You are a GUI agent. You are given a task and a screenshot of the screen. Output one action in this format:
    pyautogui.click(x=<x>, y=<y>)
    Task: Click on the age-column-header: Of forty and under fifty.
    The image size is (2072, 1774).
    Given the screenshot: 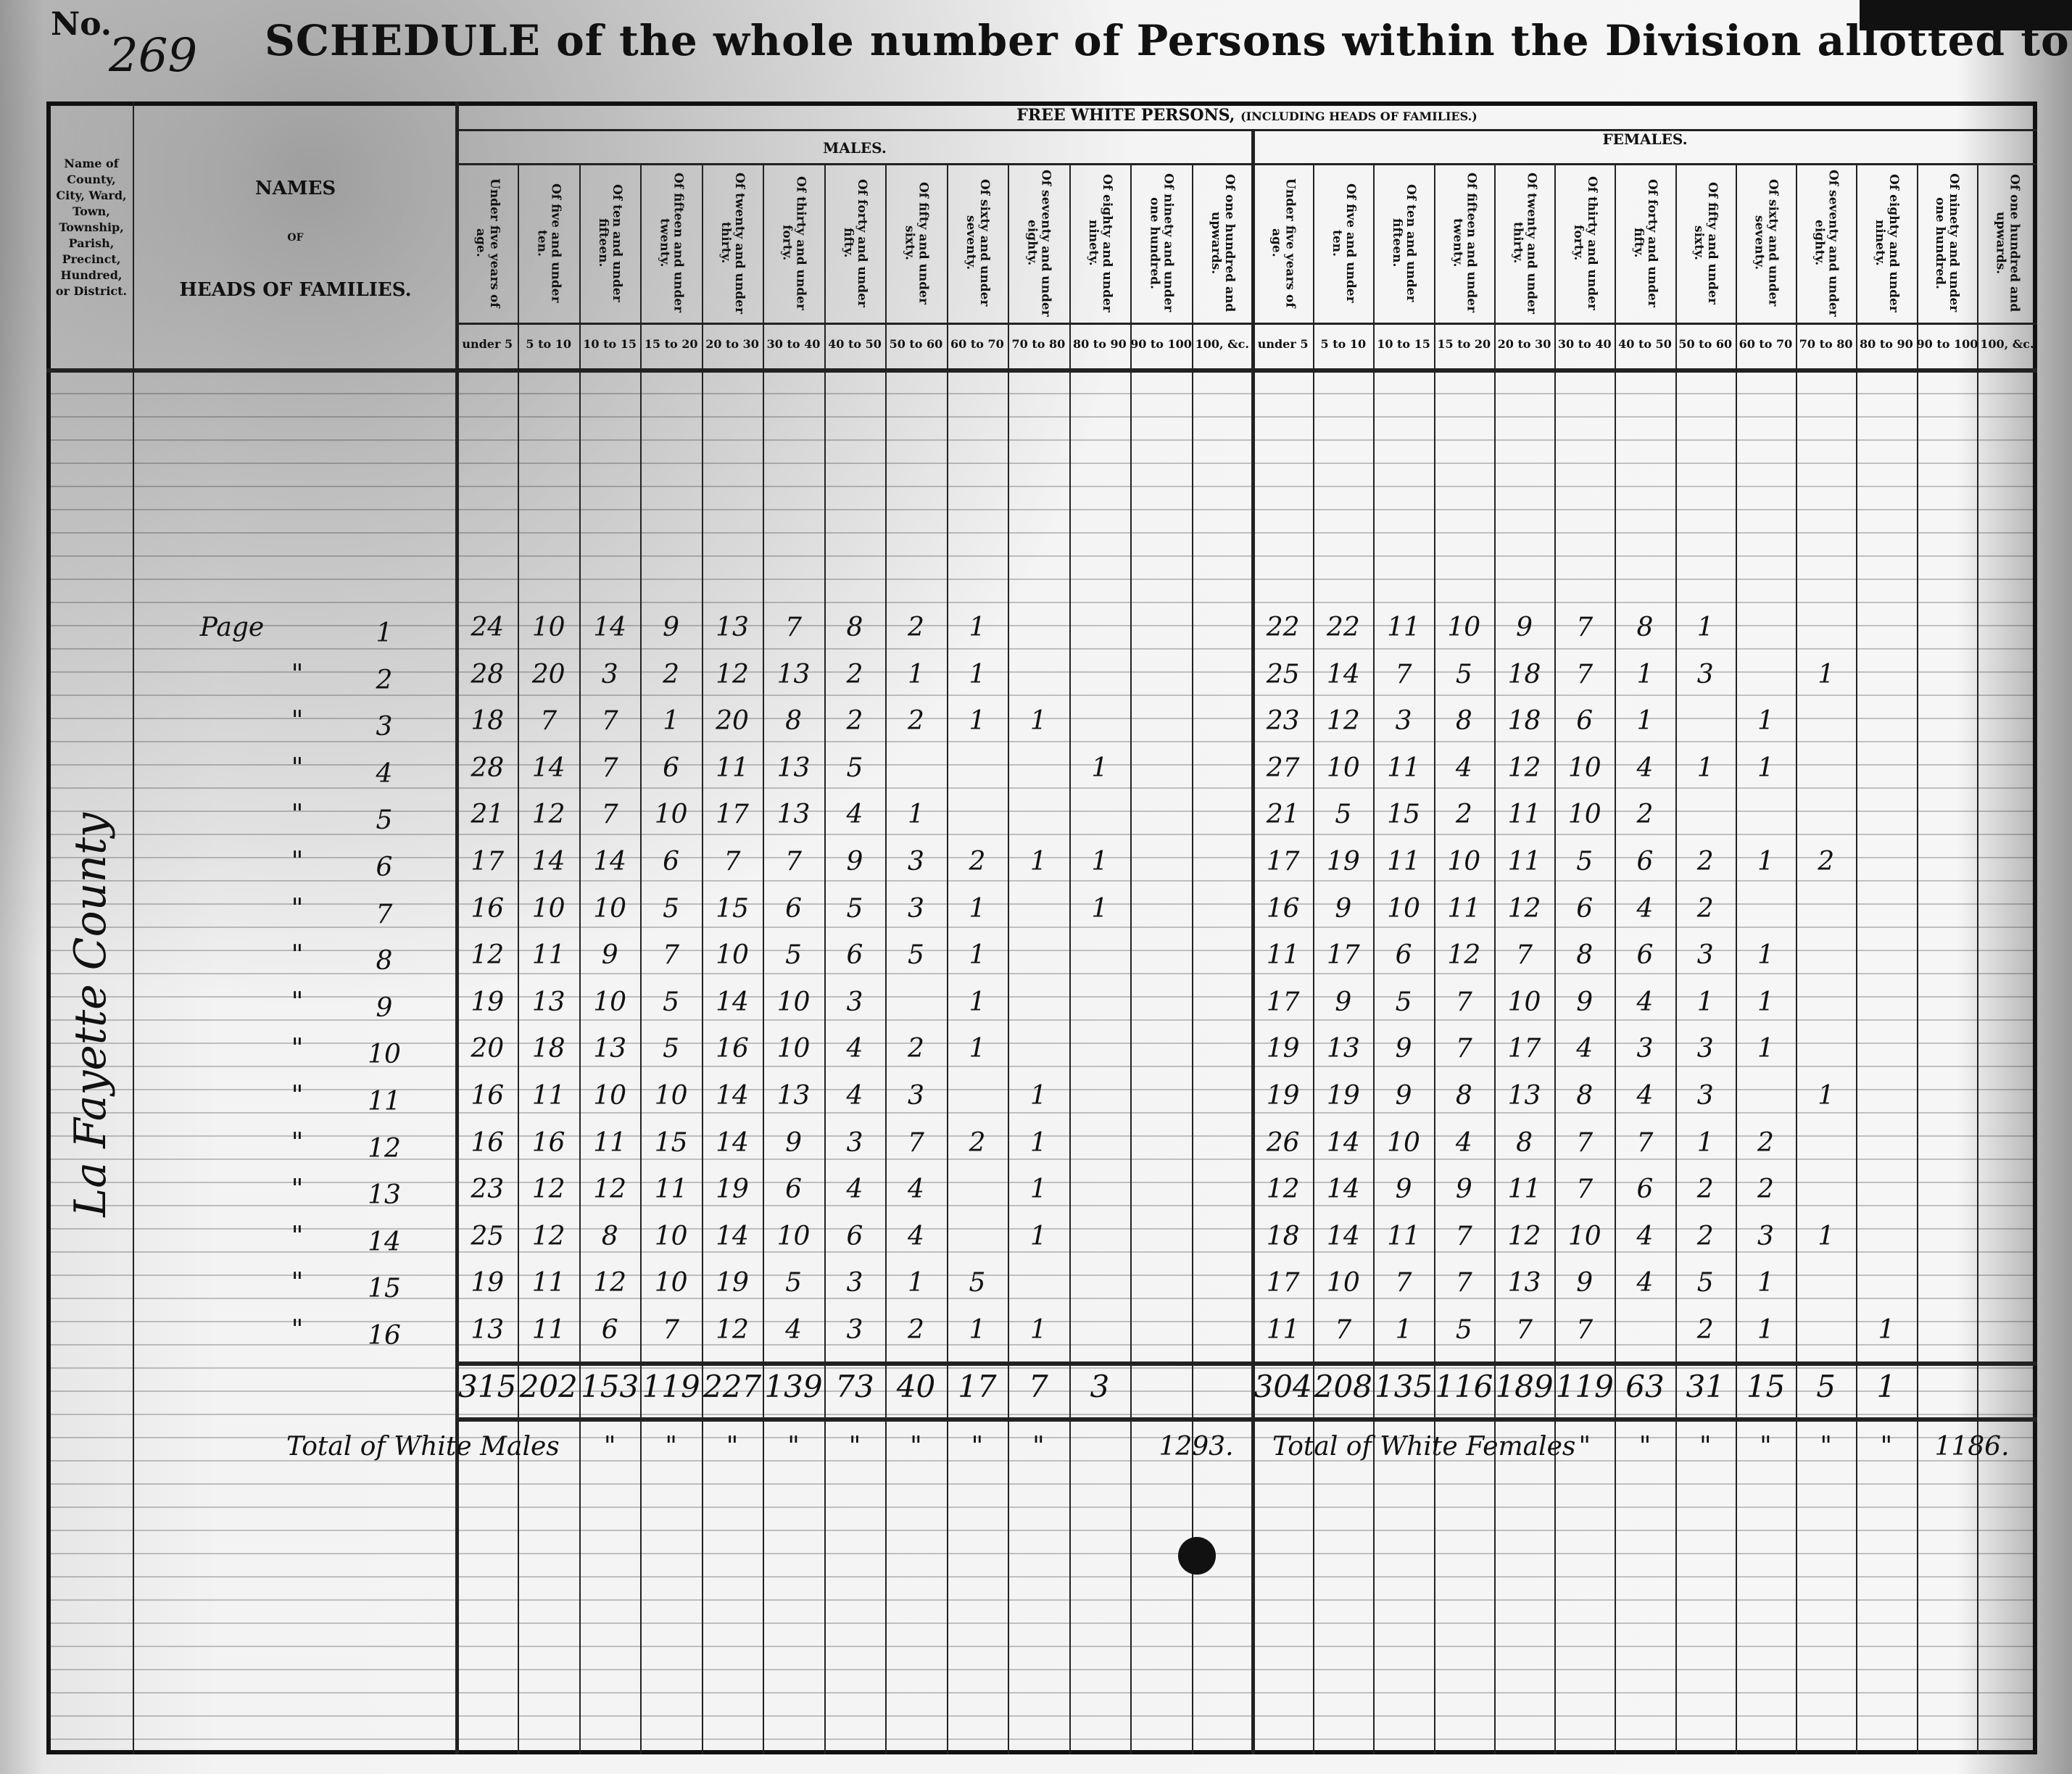 What is the action you would take?
    pyautogui.click(x=1645, y=243)
    